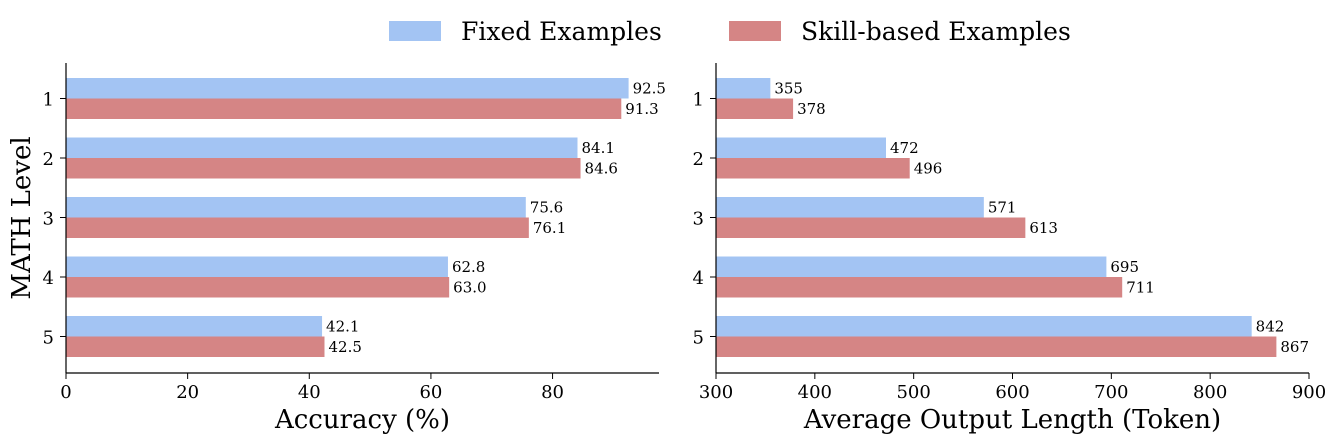 The width and height of the screenshot is (1340, 445). I want to click on x-tick-label: 900, so click(1309, 392).